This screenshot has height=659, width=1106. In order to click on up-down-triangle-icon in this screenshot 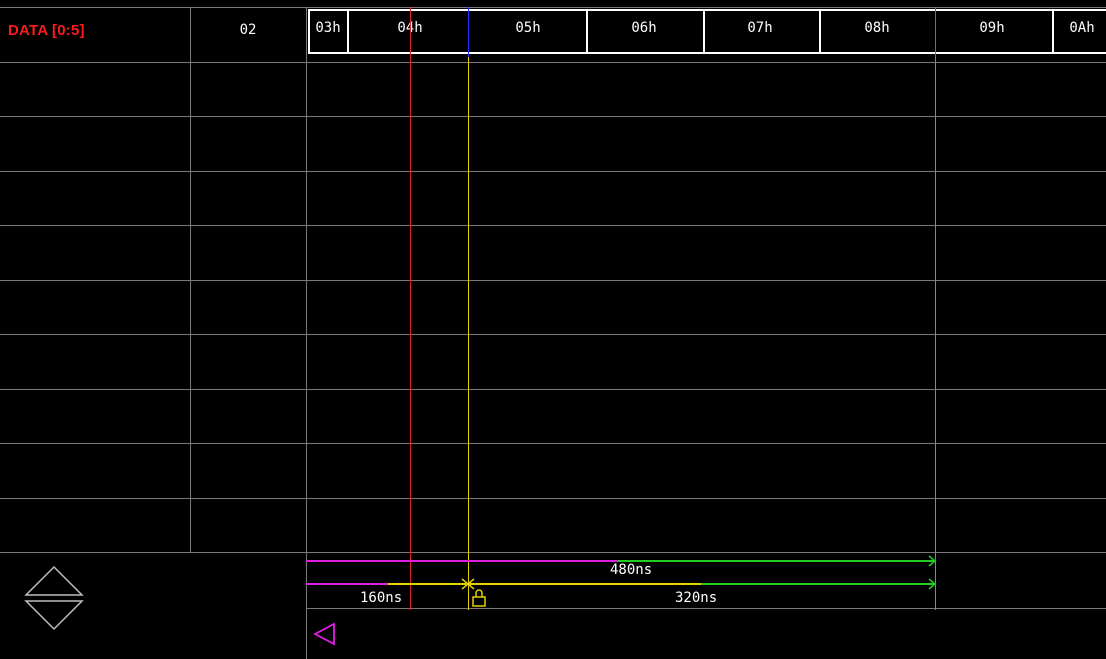, I will do `click(54, 598)`.